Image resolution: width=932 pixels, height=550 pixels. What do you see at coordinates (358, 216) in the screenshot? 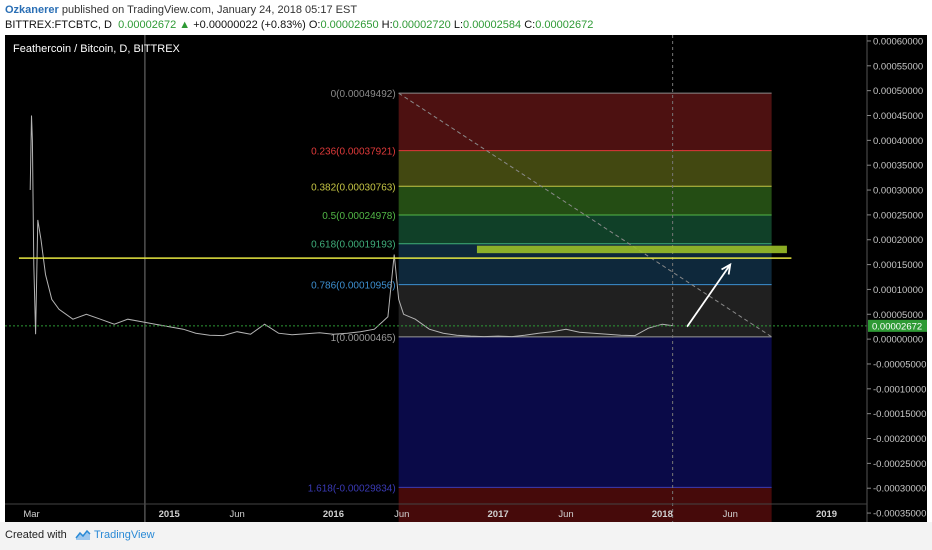
I see `fib-level-label: 0.5(0.00024978)` at bounding box center [358, 216].